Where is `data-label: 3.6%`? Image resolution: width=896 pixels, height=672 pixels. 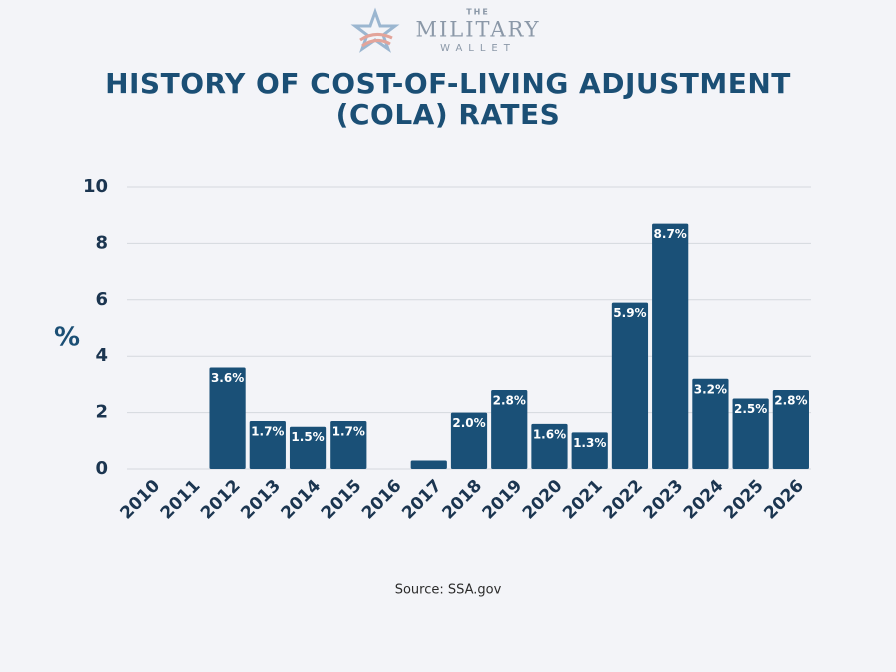
data-label: 3.6% is located at coordinates (227, 378).